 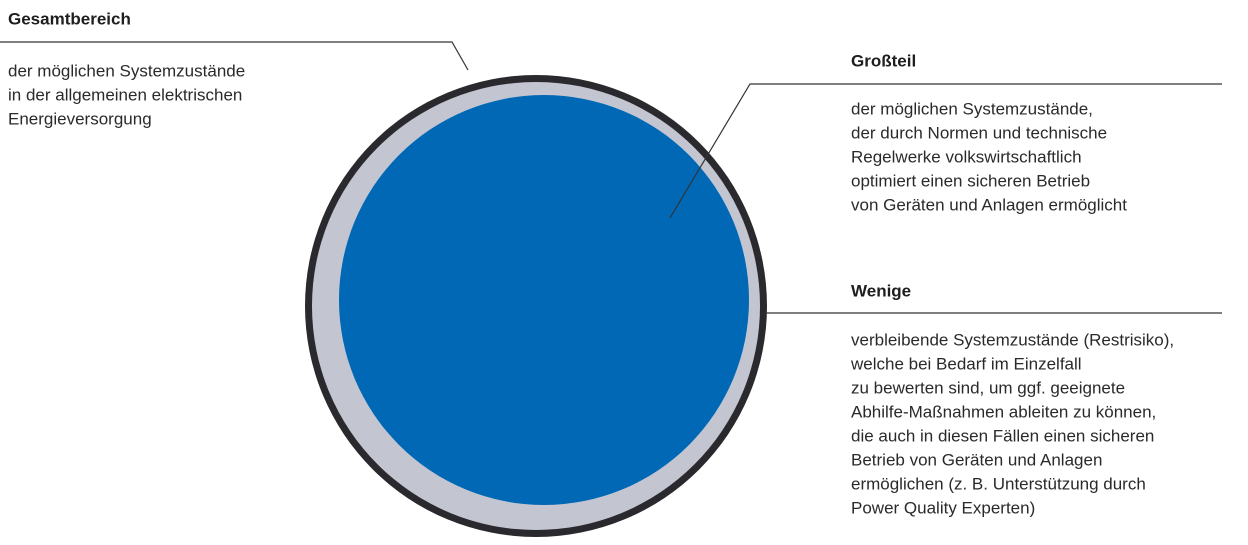 What do you see at coordinates (883, 60) in the screenshot?
I see `annotation-title: Großteil` at bounding box center [883, 60].